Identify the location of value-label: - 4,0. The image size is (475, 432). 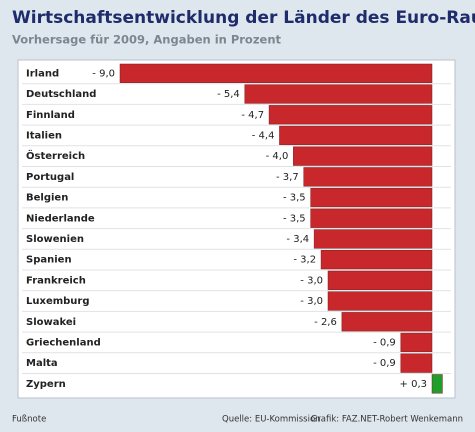
(277, 156).